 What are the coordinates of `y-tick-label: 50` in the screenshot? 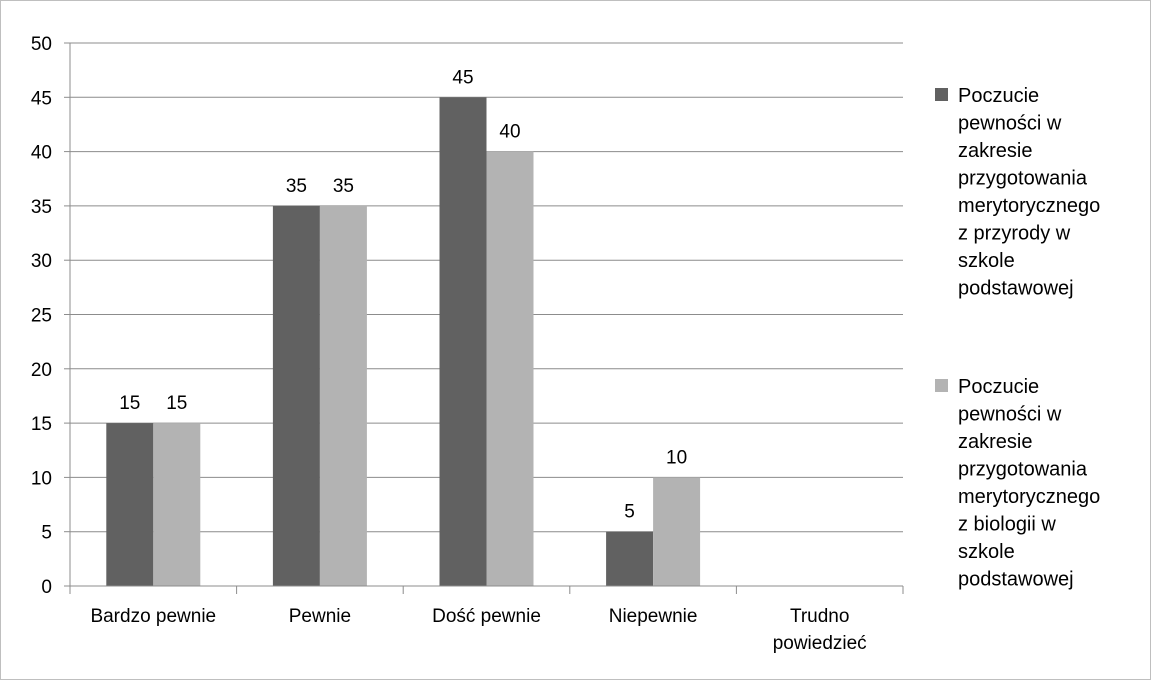 It's located at (41, 44).